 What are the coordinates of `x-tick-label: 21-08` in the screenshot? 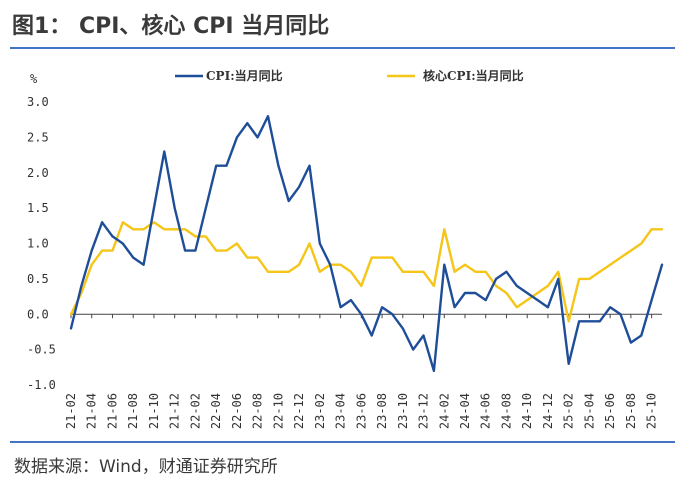 It's located at (133, 411).